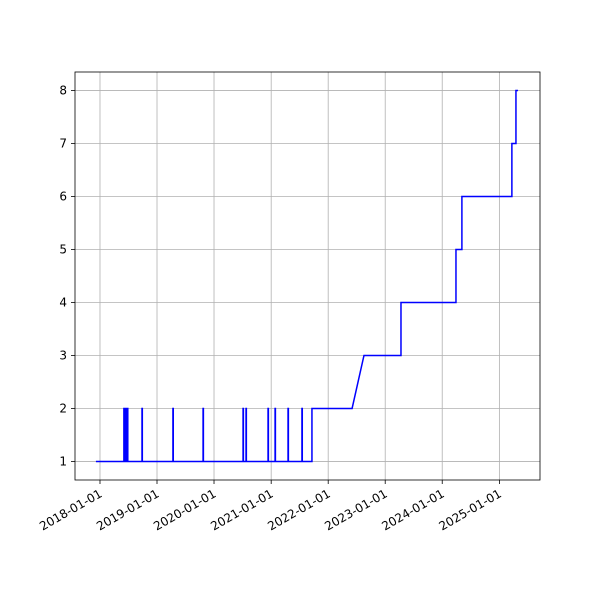  What do you see at coordinates (63, 91) in the screenshot?
I see `y-tick-label: 8` at bounding box center [63, 91].